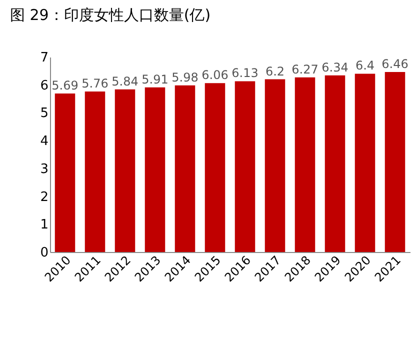  Describe the element at coordinates (44, 169) in the screenshot. I see `y-tick-label: 3` at that location.